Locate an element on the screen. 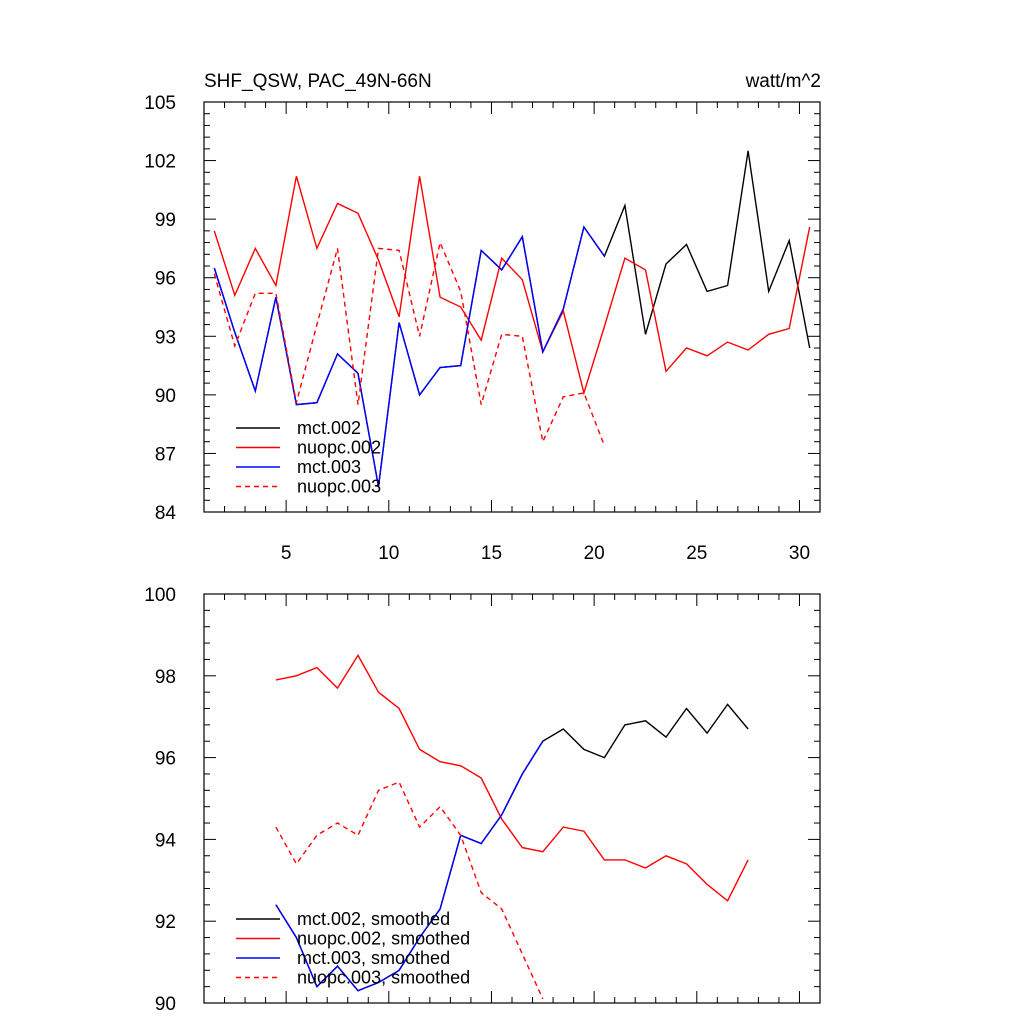 This screenshot has height=1024, width=1024. x-tick-label: 10 is located at coordinates (388, 553).